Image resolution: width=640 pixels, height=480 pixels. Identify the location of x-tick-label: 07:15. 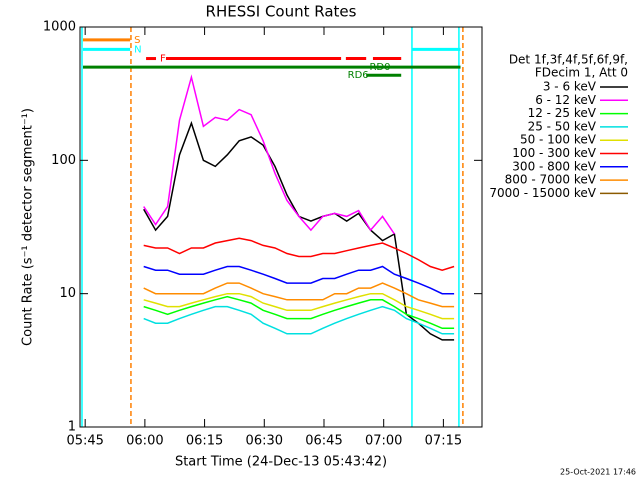
(443, 441).